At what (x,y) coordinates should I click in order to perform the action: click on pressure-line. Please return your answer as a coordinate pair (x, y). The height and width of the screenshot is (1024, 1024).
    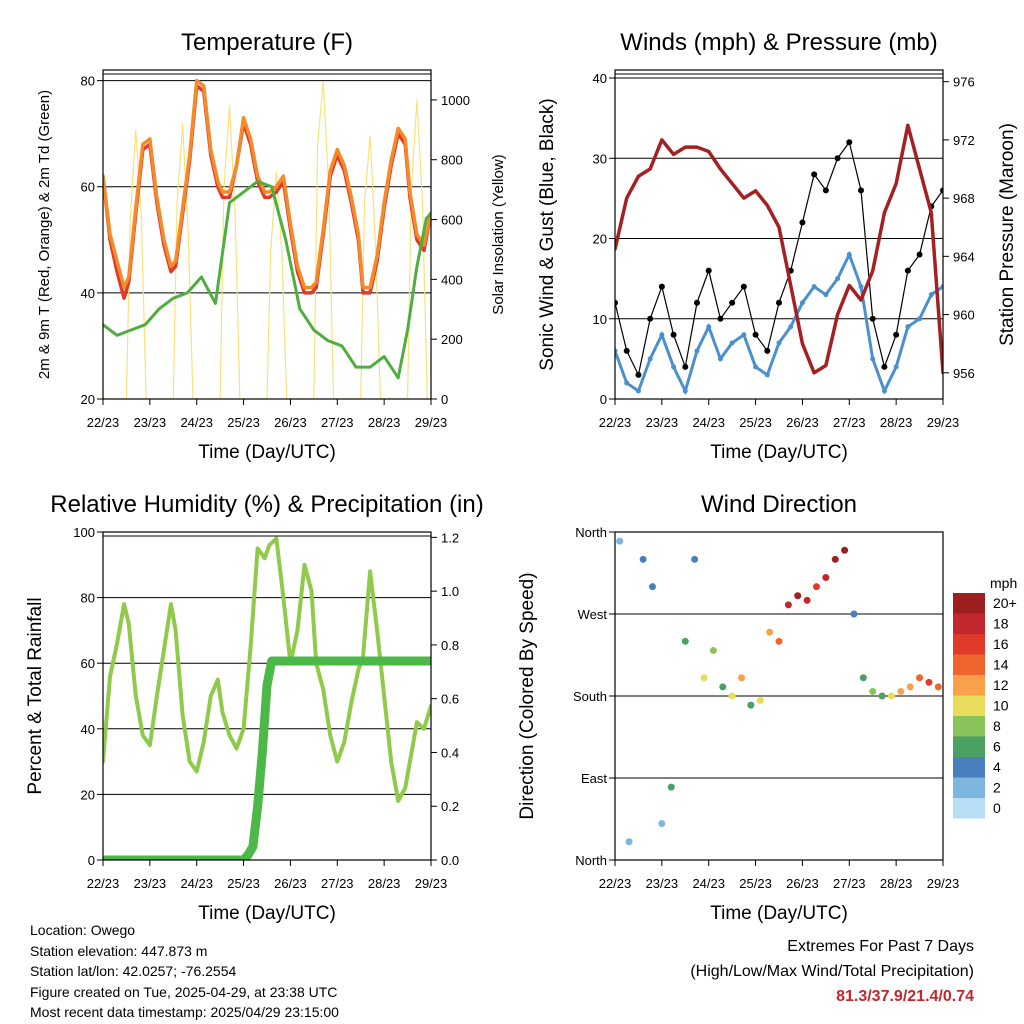
    Looking at the image, I should click on (779, 249).